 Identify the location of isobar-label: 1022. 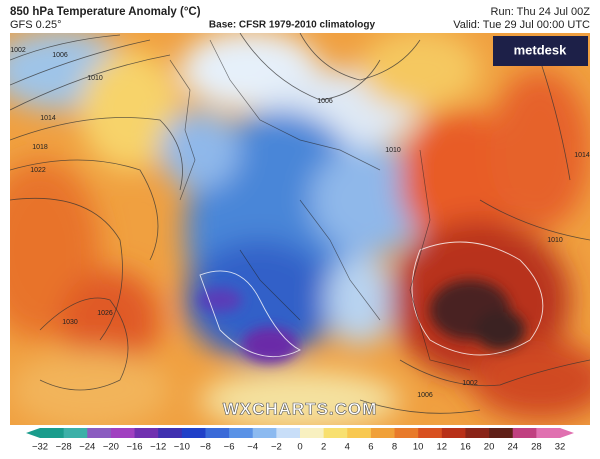
(38, 170).